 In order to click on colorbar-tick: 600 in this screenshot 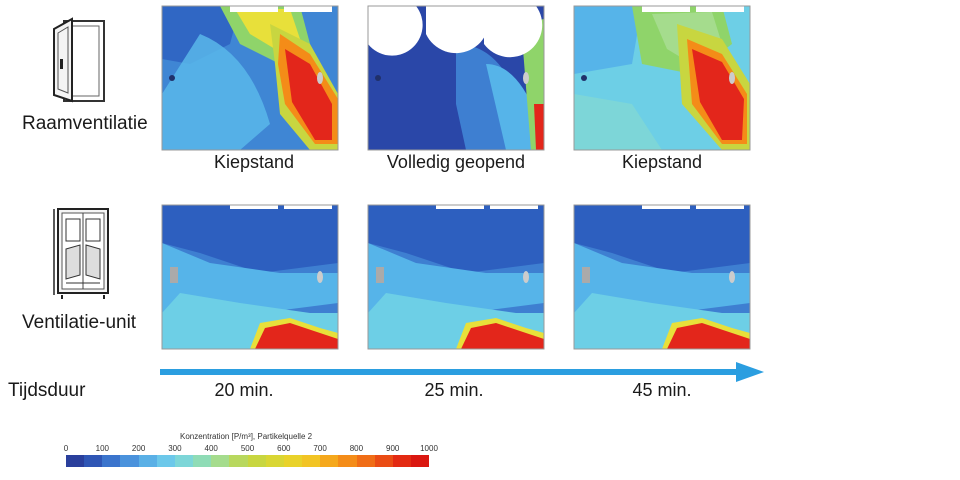, I will do `click(284, 448)`.